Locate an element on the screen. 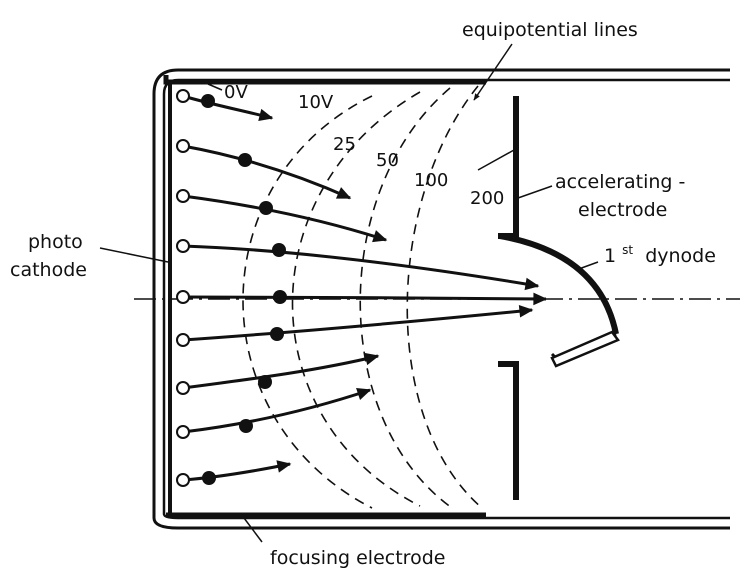 The width and height of the screenshot is (750, 583). equipotential-line-10v is located at coordinates (307, 302).